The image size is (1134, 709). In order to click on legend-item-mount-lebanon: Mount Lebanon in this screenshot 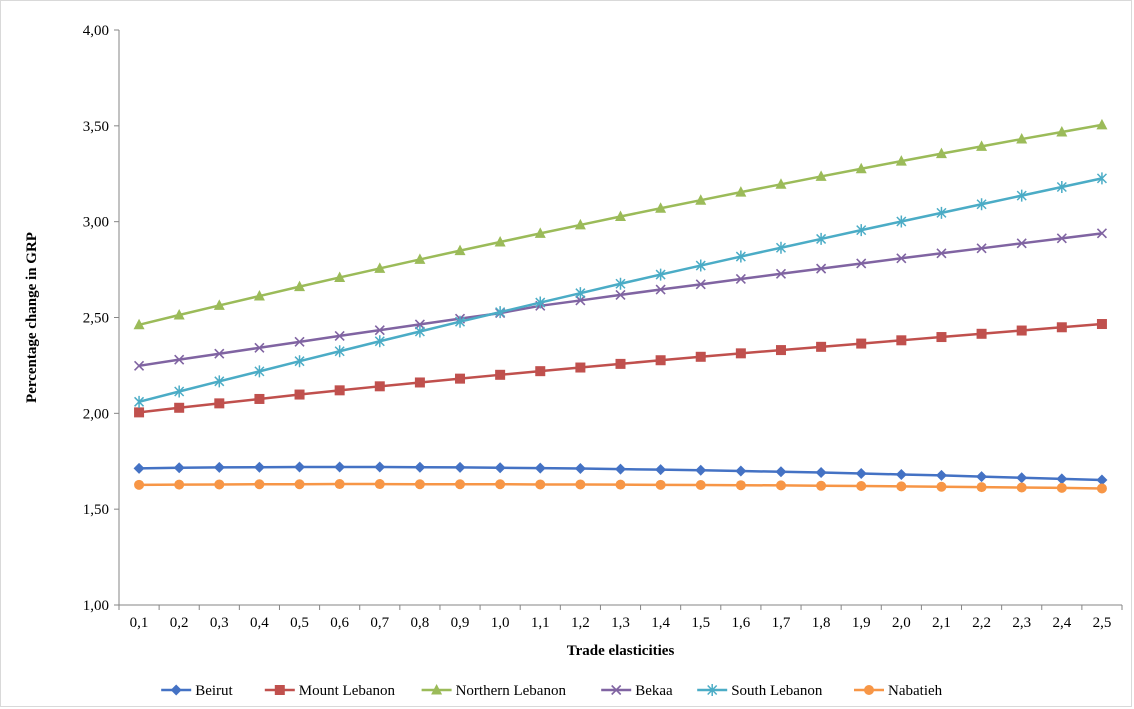, I will do `click(330, 691)`.